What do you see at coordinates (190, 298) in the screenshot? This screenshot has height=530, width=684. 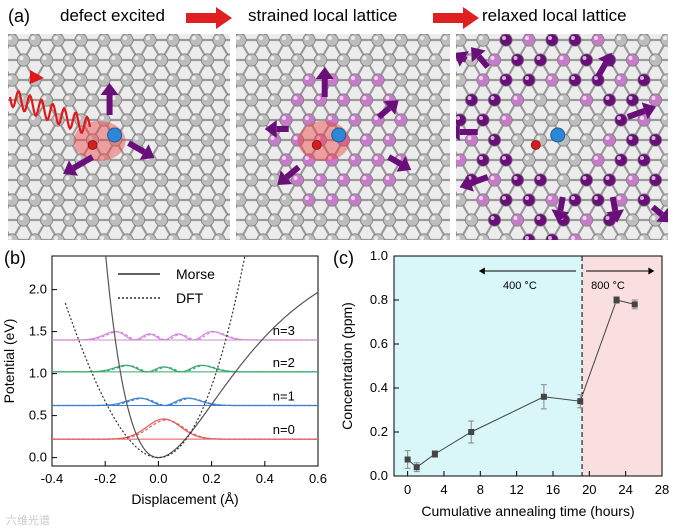 I see `legend-label-dft: DFT` at bounding box center [190, 298].